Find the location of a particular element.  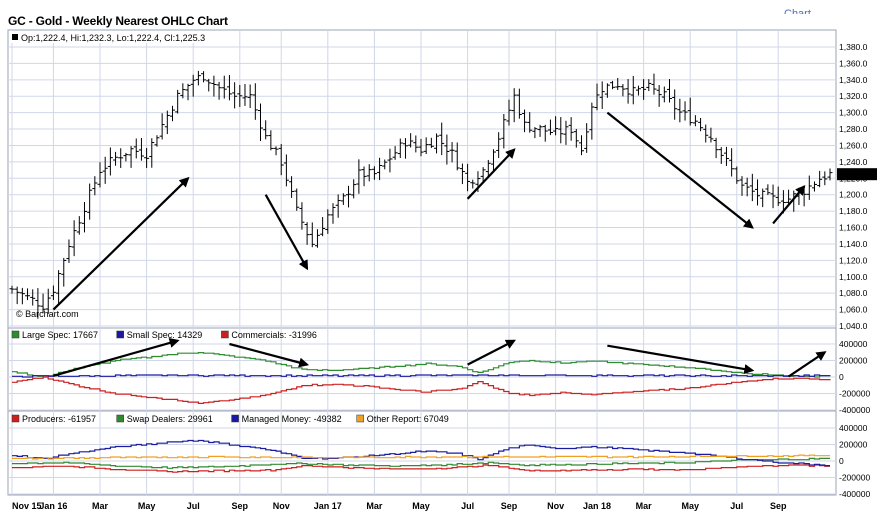

legend-label-managed_money: Managed Money: -49382 is located at coordinates (292, 419).